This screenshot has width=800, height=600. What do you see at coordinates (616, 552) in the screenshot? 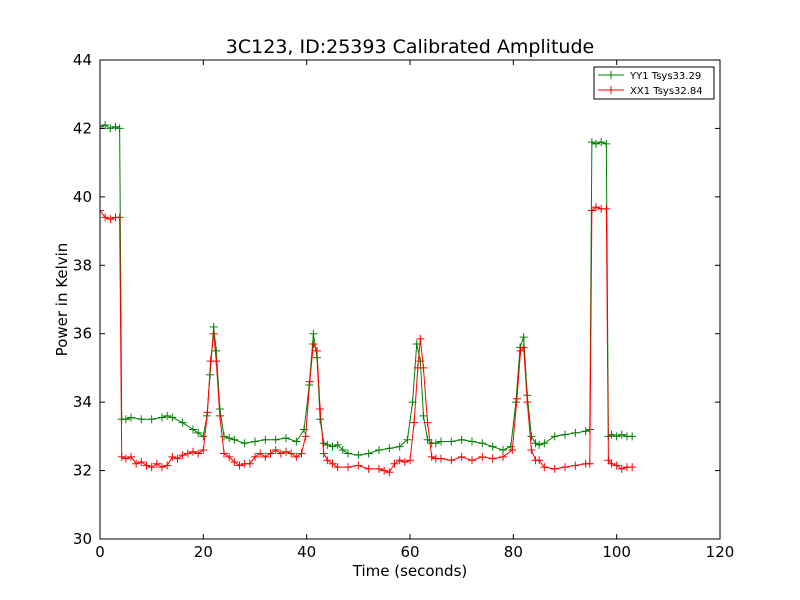
I see `x-tick-label: 100` at bounding box center [616, 552].